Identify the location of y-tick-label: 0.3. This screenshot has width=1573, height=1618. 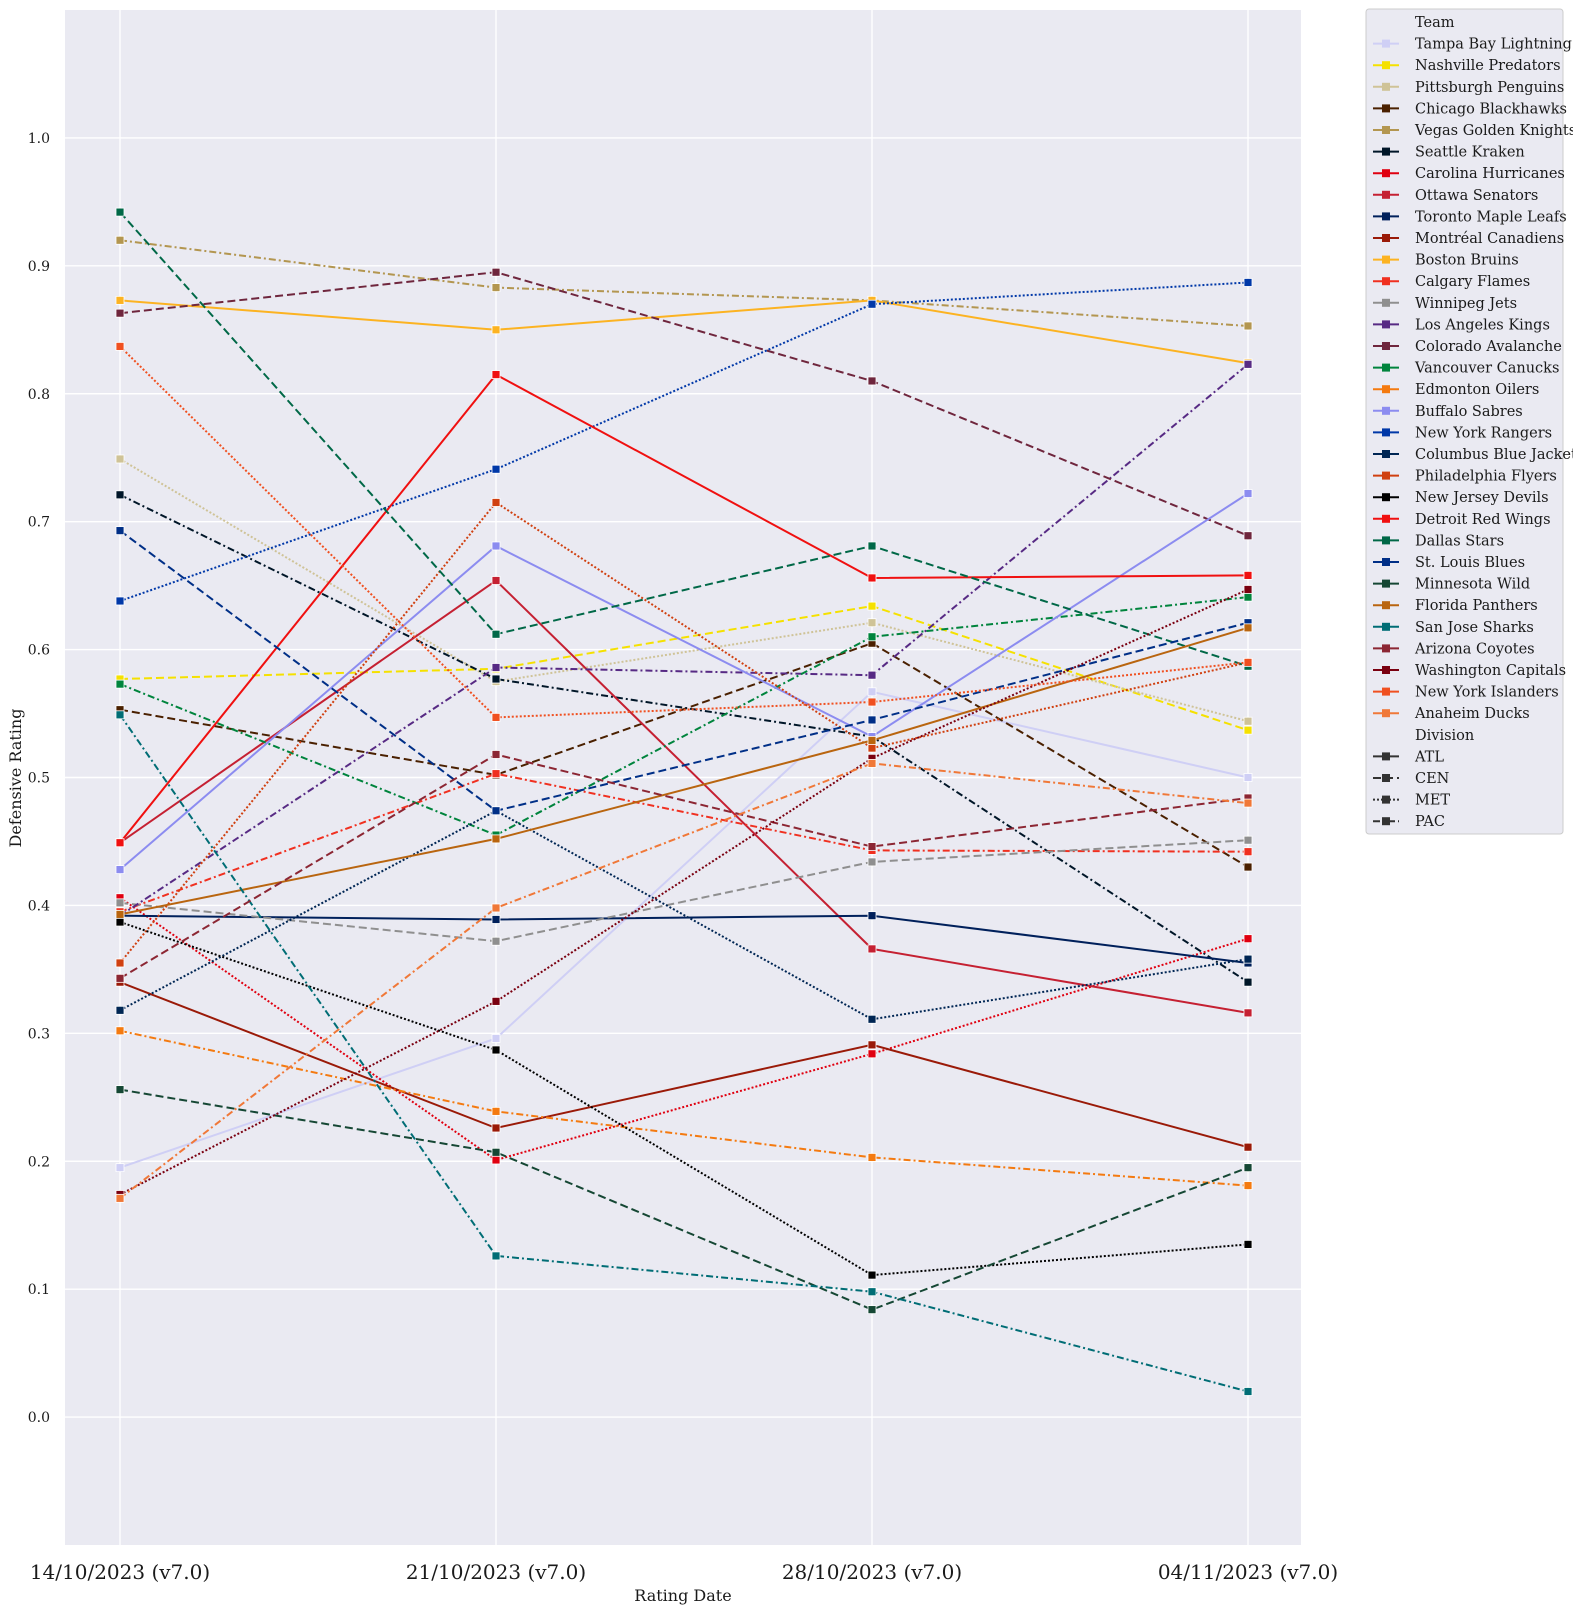
(39, 1034).